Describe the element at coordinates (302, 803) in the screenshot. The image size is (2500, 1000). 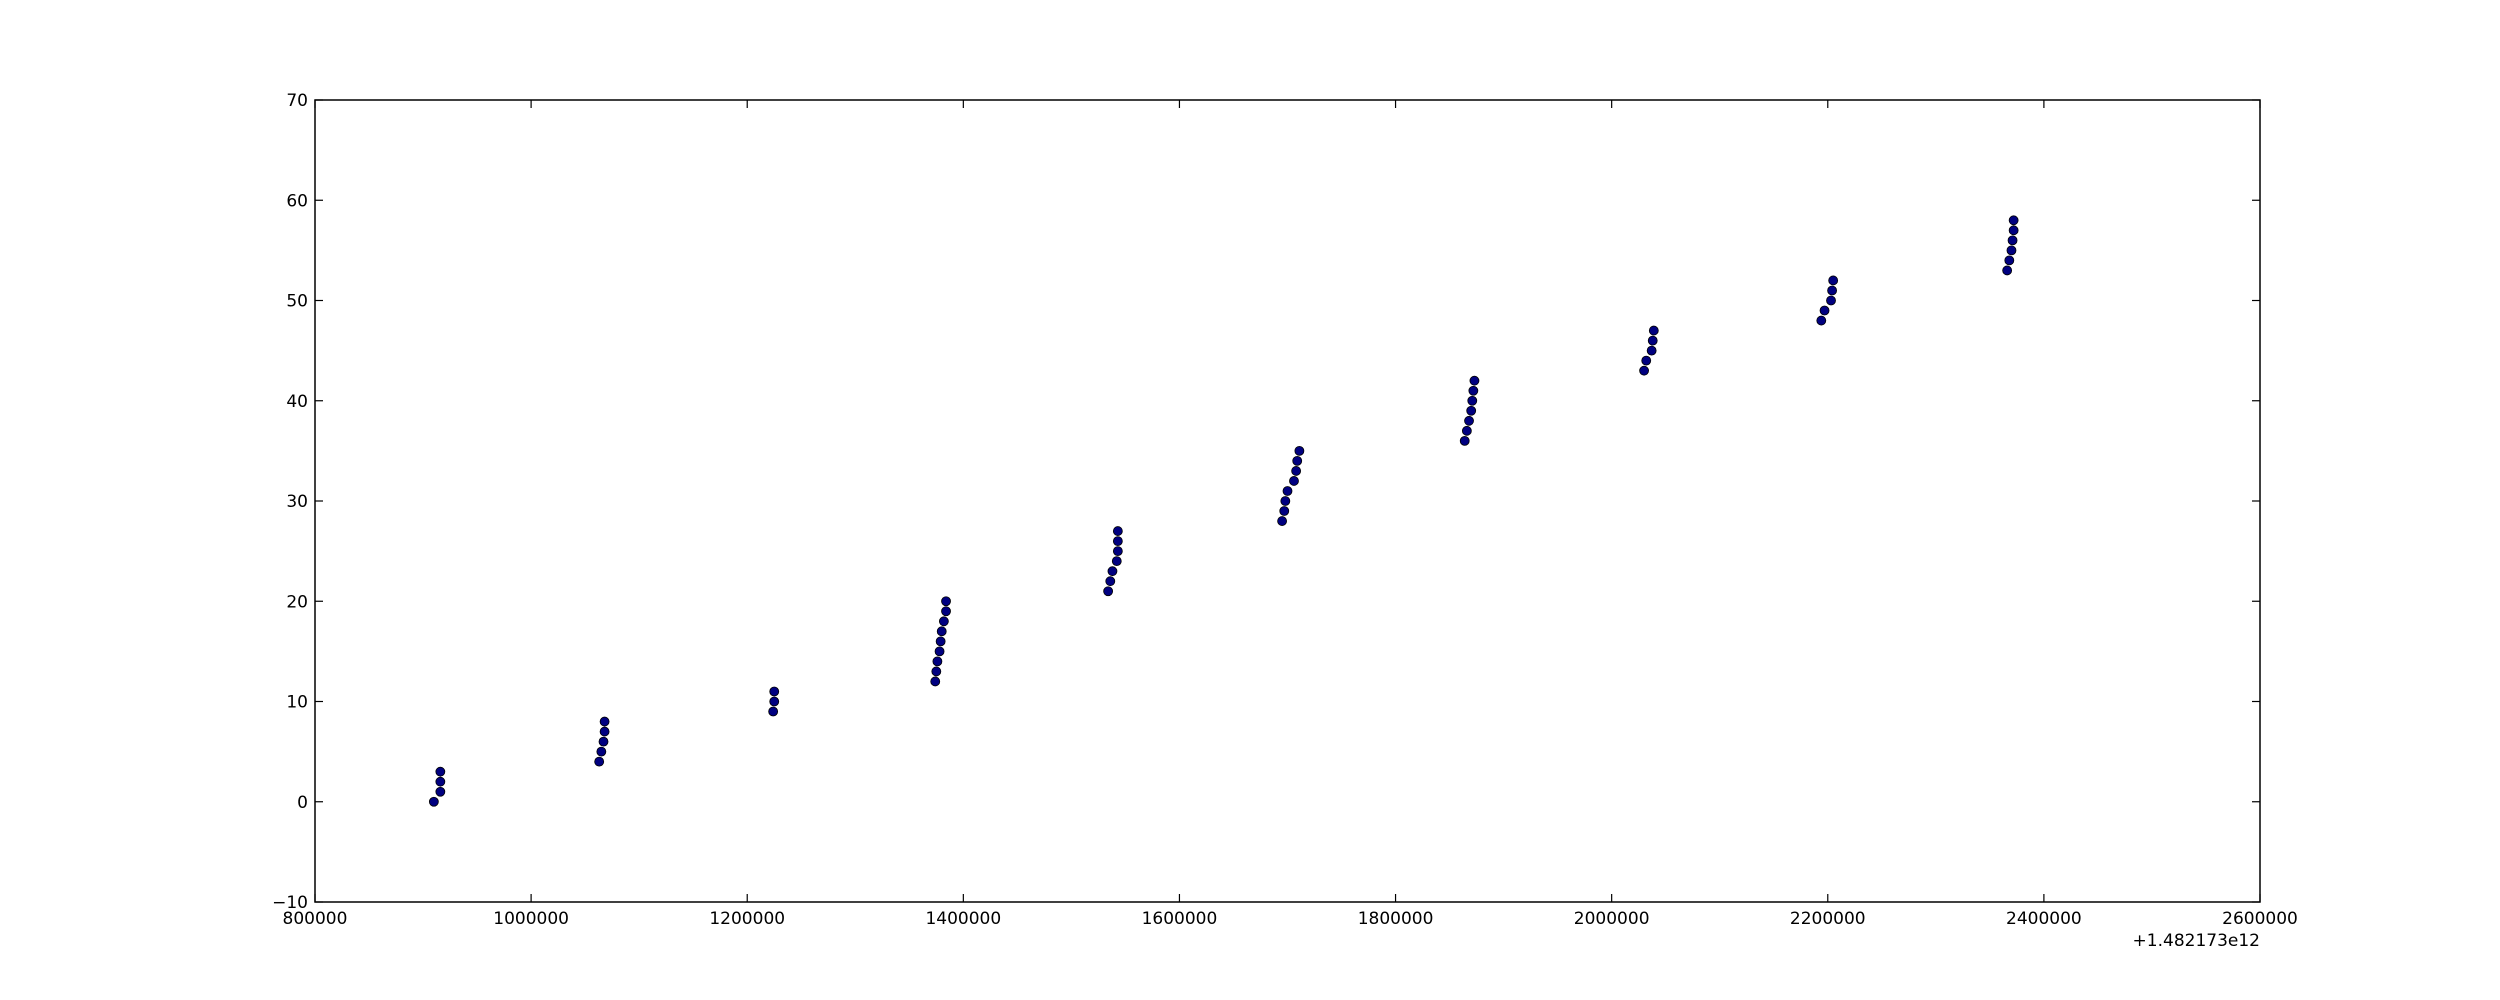
I see `y-tick-label: 0` at that location.